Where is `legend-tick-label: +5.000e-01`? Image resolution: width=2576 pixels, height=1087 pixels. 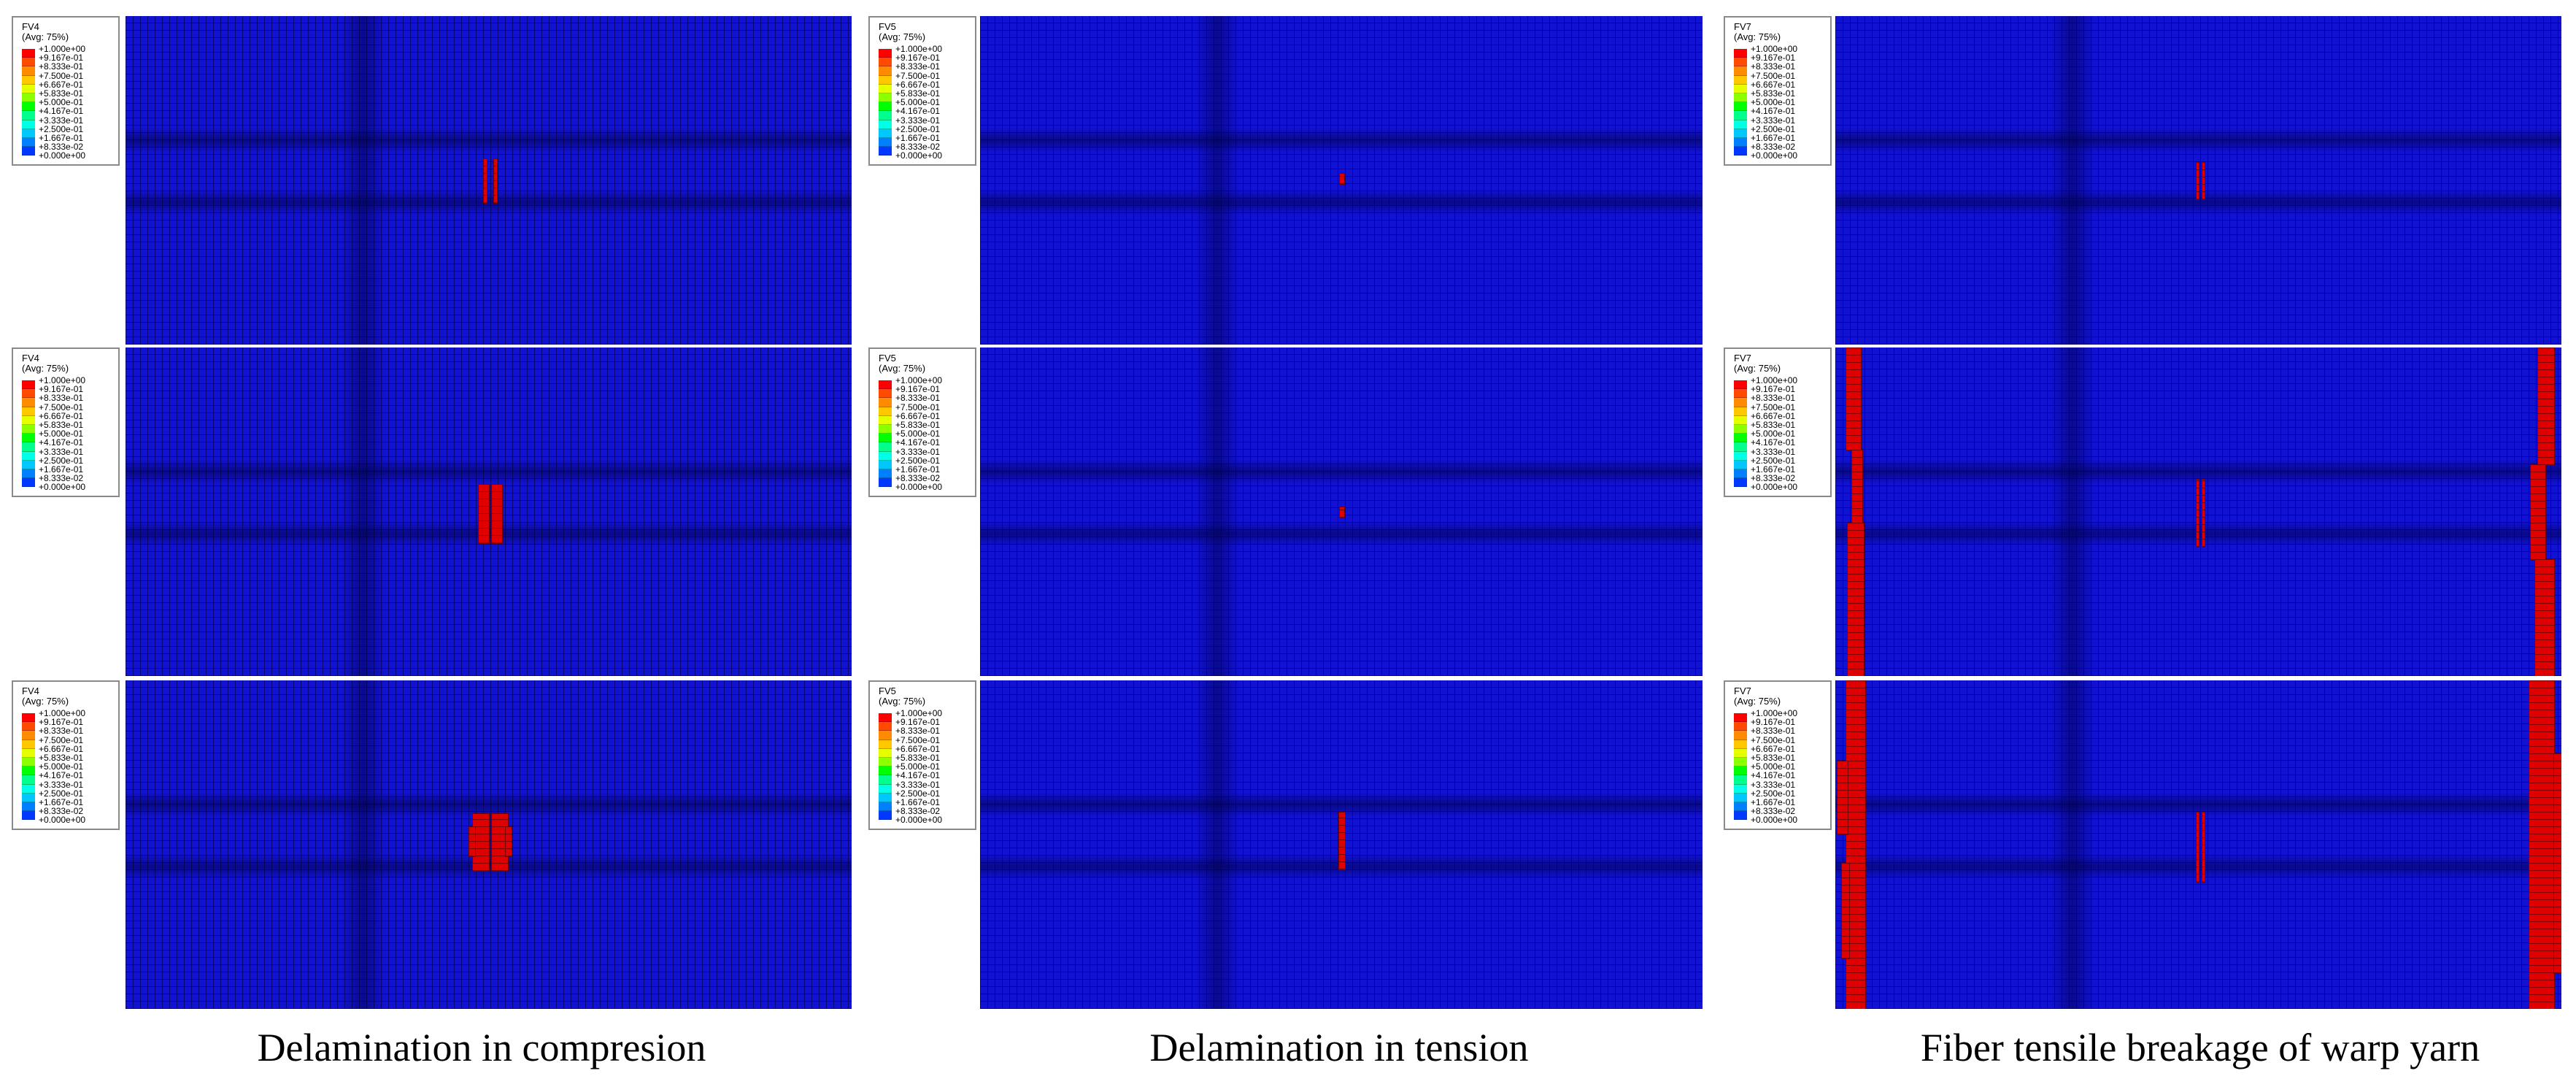
legend-tick-label: +5.000e-01 is located at coordinates (61, 766).